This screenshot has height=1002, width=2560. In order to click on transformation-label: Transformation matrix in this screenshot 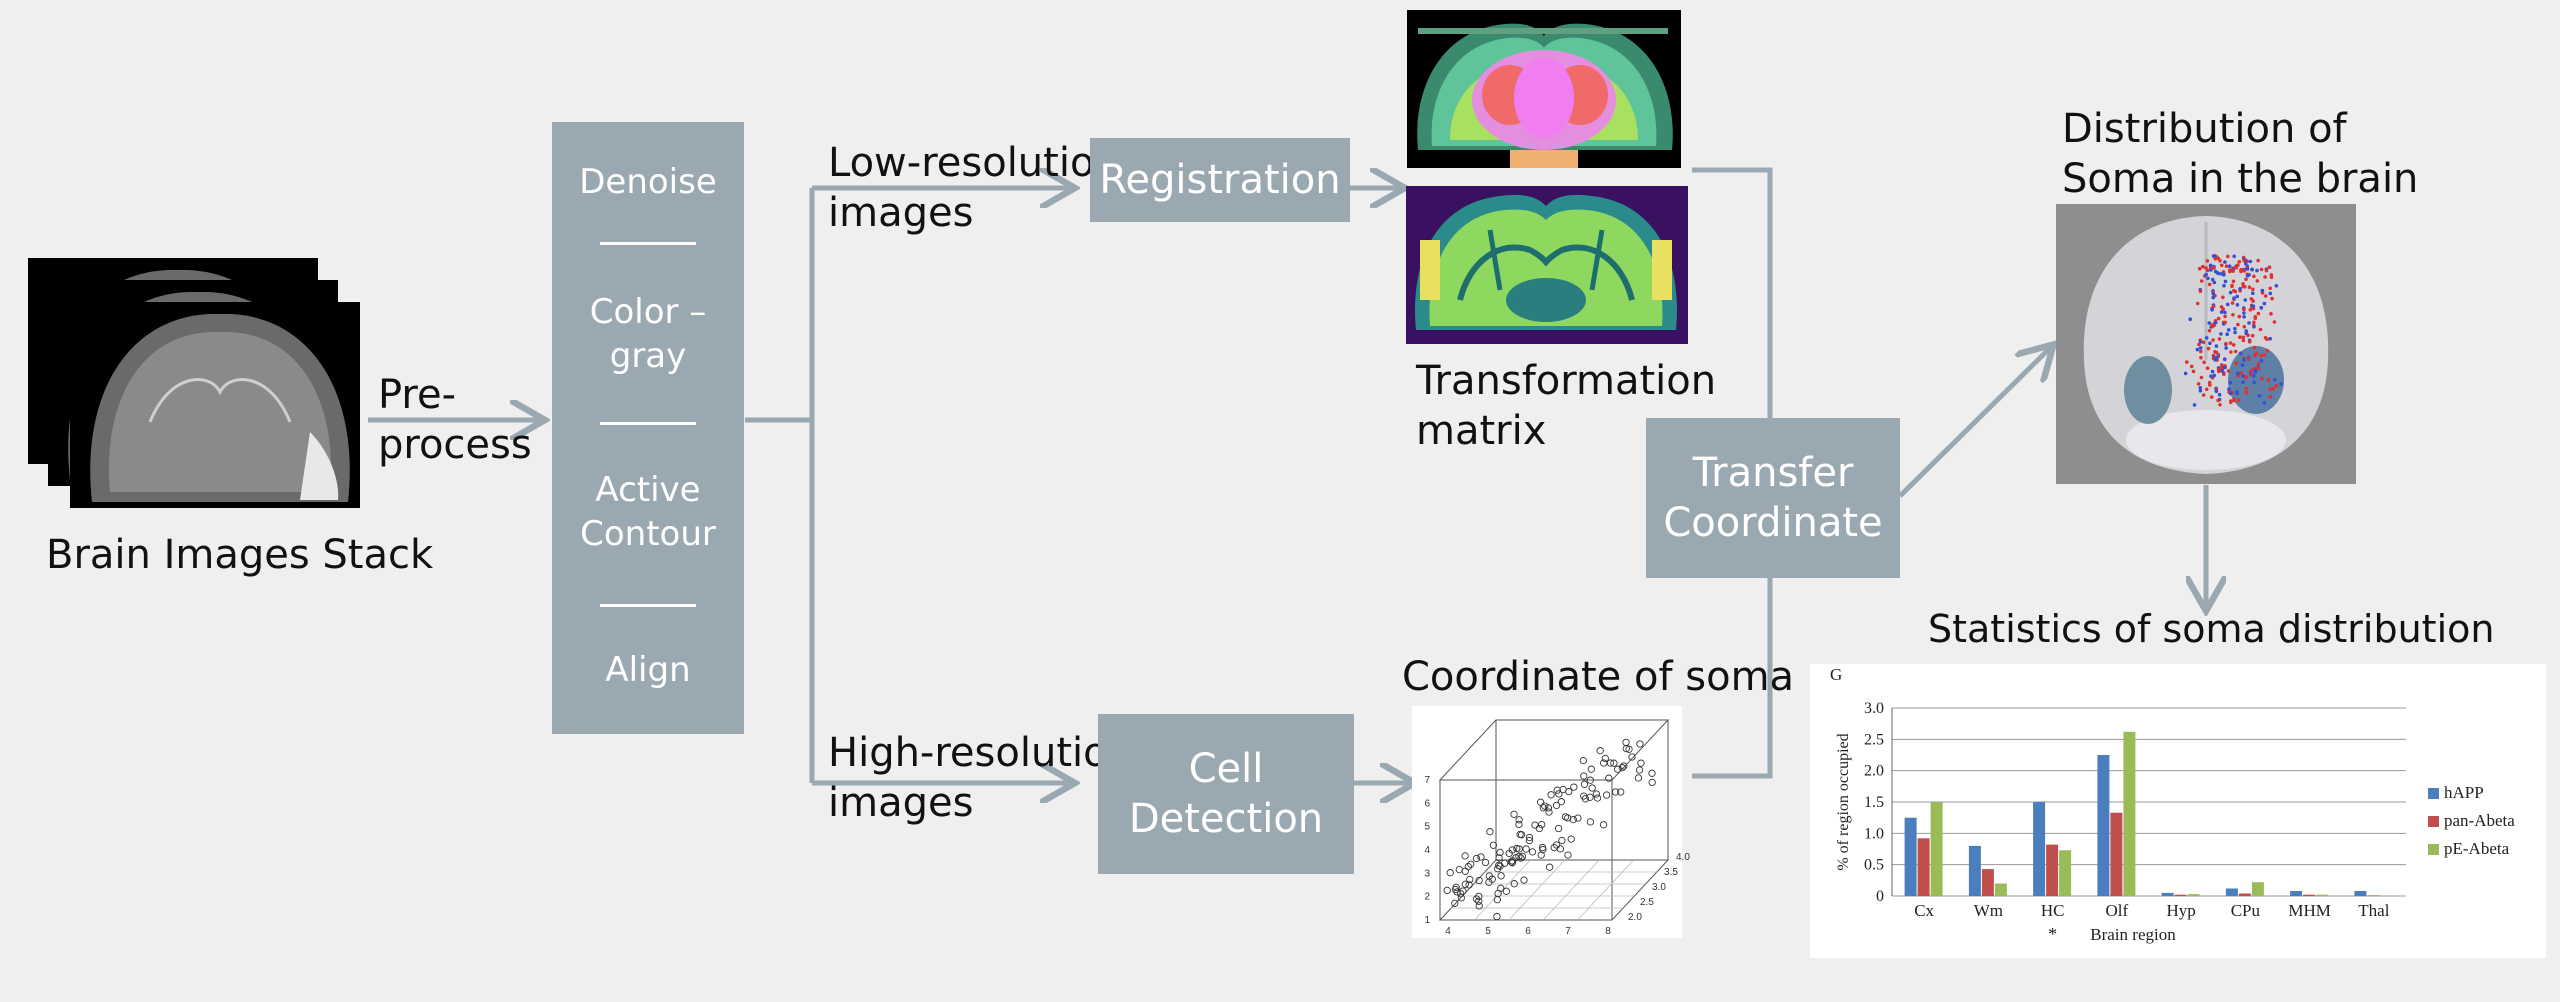, I will do `click(1566, 406)`.